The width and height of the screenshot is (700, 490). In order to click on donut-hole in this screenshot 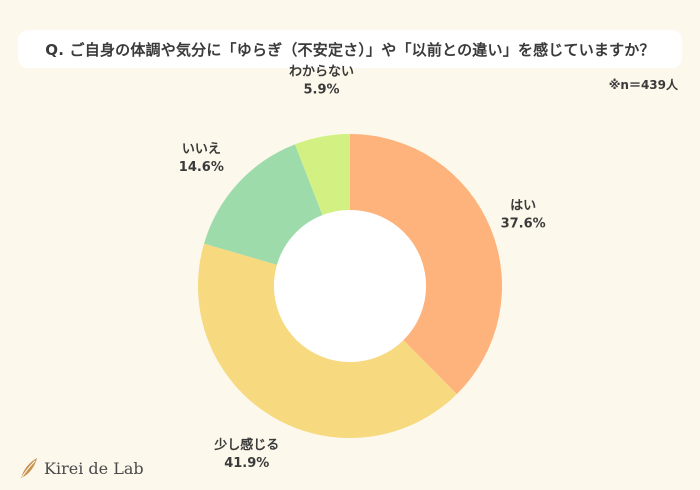, I will do `click(350, 286)`.